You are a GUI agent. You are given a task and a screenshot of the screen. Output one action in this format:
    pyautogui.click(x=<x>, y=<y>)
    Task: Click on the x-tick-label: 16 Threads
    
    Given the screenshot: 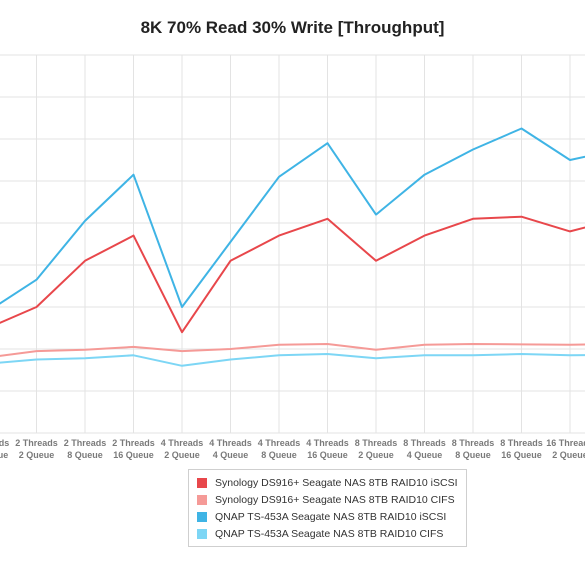 What is the action you would take?
    pyautogui.click(x=565, y=443)
    